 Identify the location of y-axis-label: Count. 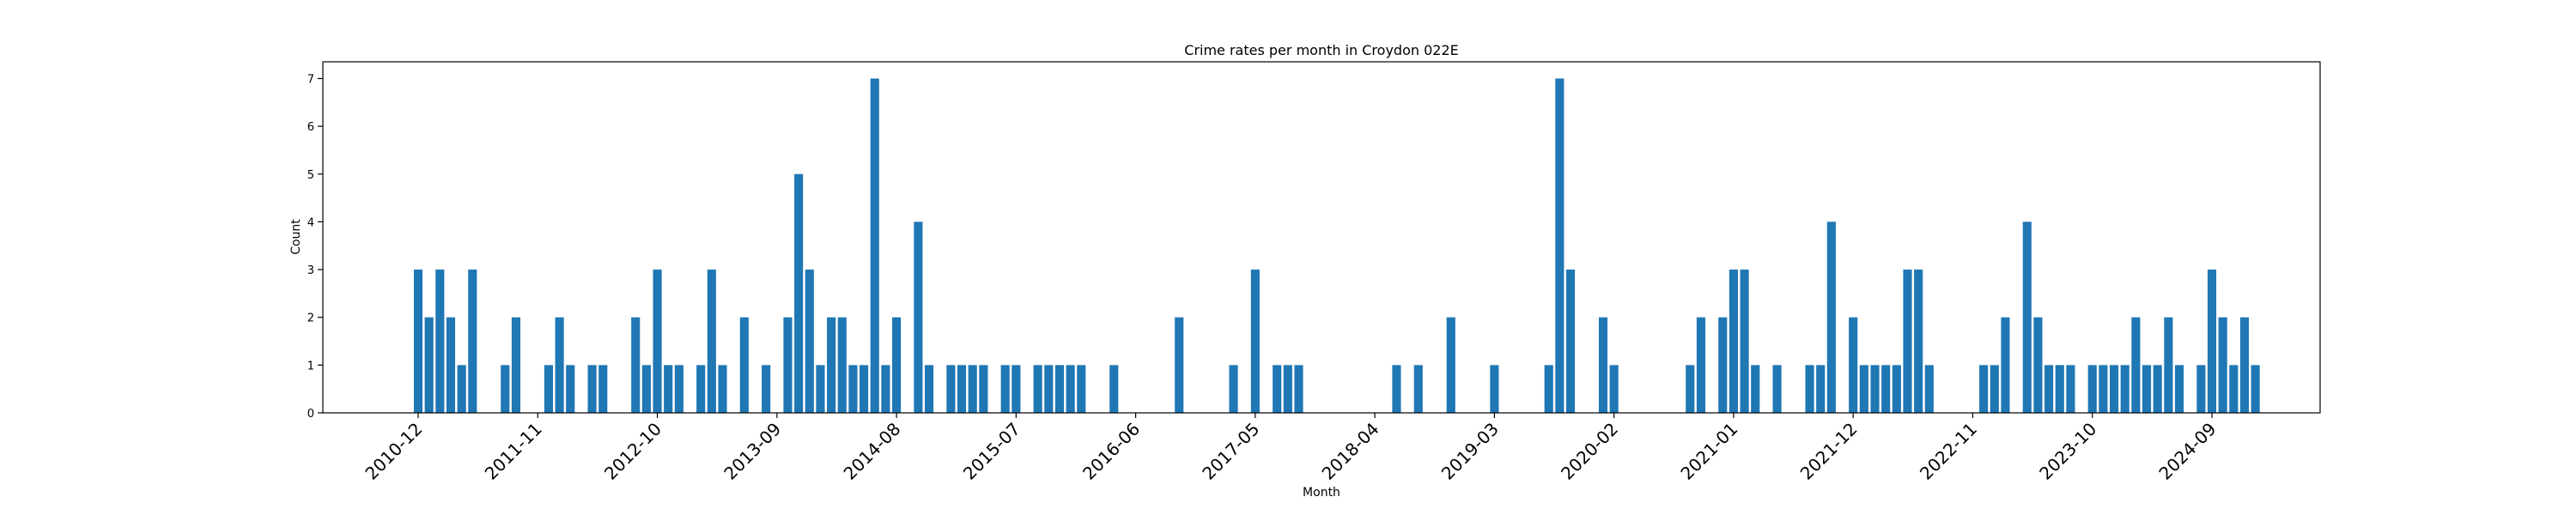
(296, 237).